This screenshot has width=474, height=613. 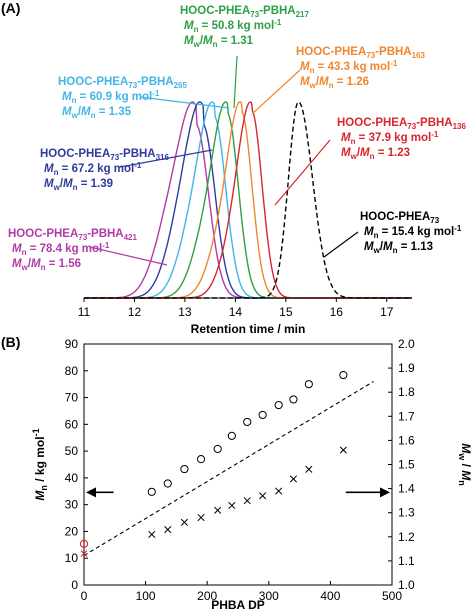 What do you see at coordinates (72, 531) in the screenshot?
I see `b-yl-tick-label-2: 20` at bounding box center [72, 531].